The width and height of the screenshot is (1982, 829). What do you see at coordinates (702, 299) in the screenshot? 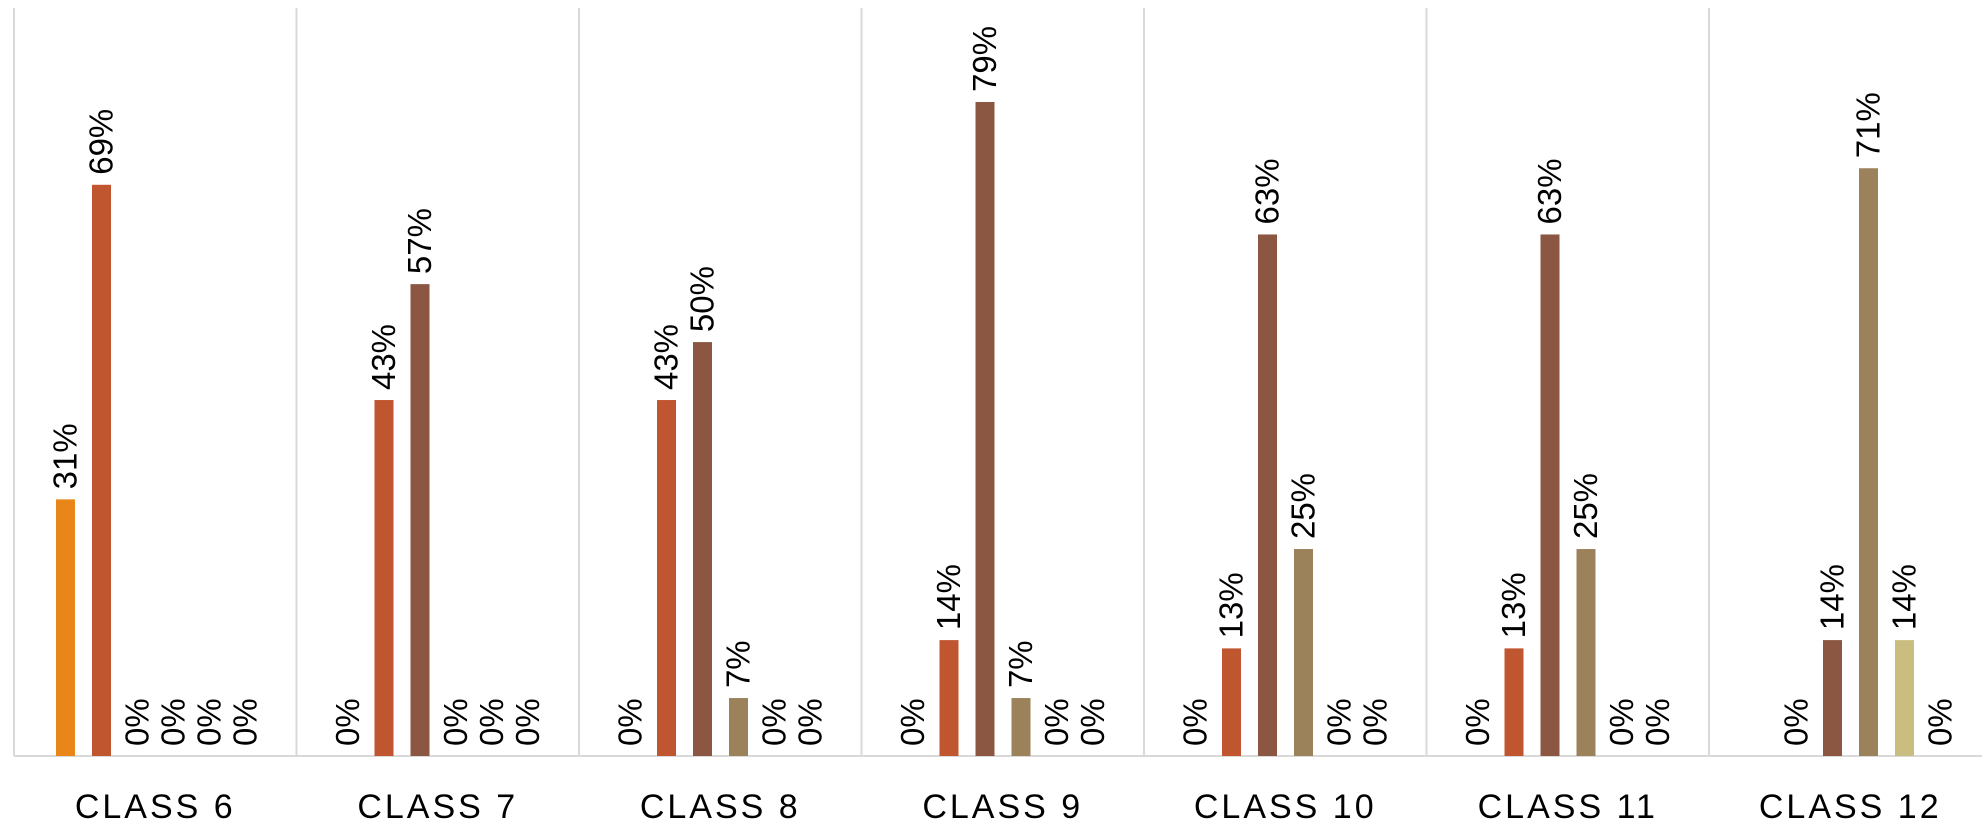
I see `data-label: 50%` at bounding box center [702, 299].